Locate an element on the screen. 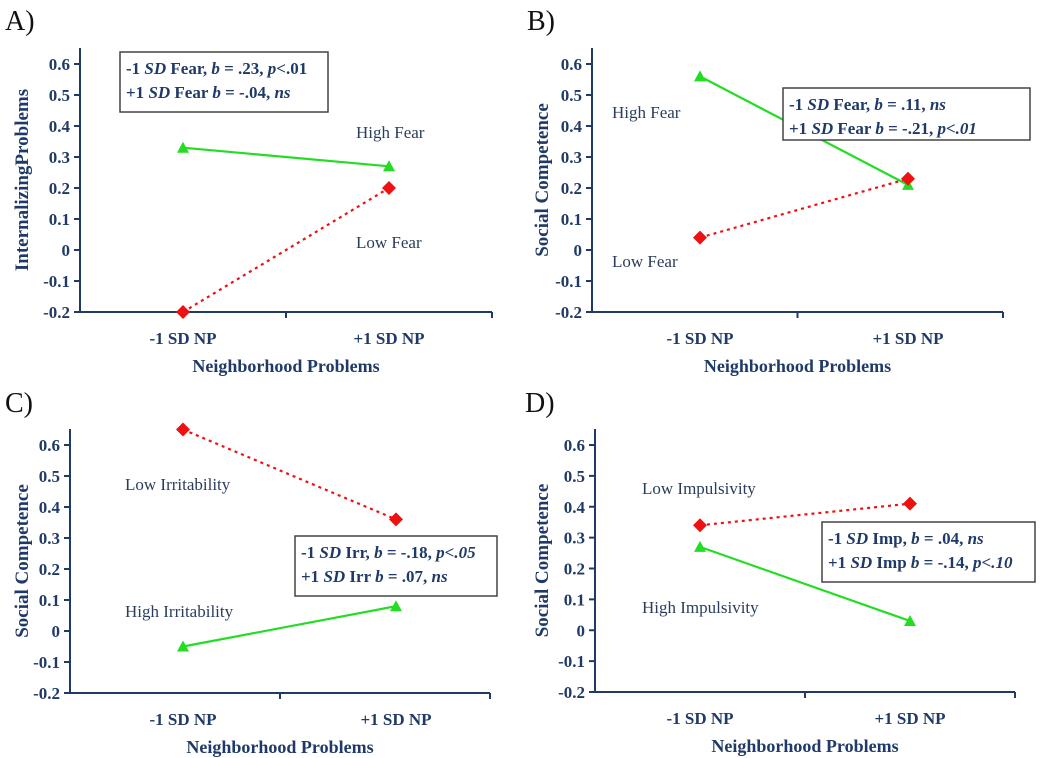 The width and height of the screenshot is (1050, 758). y-axis-title: InternalizingProblems is located at coordinates (22, 180).